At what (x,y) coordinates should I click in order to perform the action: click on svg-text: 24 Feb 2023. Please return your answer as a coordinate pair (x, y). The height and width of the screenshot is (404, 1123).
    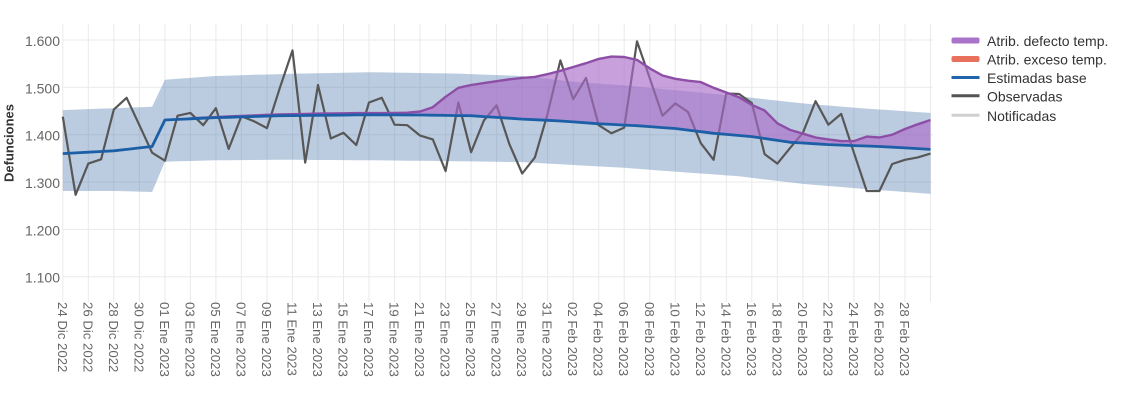
    Looking at the image, I should click on (853, 339).